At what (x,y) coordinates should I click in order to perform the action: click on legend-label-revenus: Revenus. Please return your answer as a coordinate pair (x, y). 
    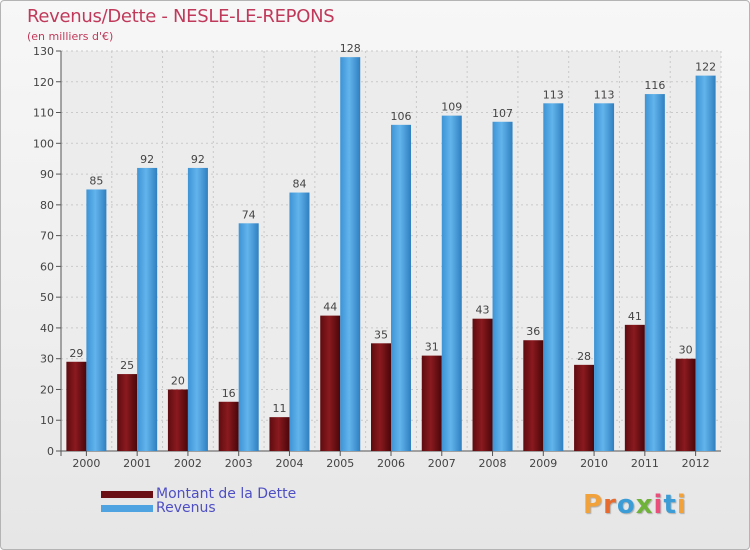
    Looking at the image, I should click on (186, 508).